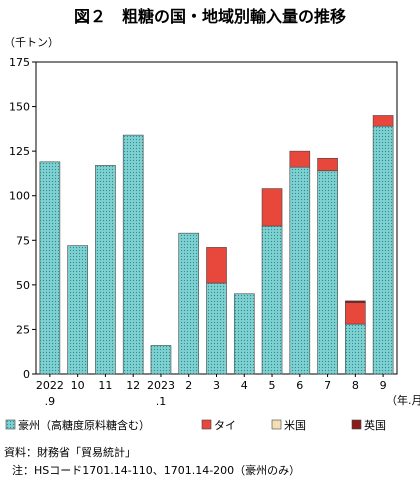 This screenshot has height=480, width=420. I want to click on x-tick-label: 2, so click(188, 385).